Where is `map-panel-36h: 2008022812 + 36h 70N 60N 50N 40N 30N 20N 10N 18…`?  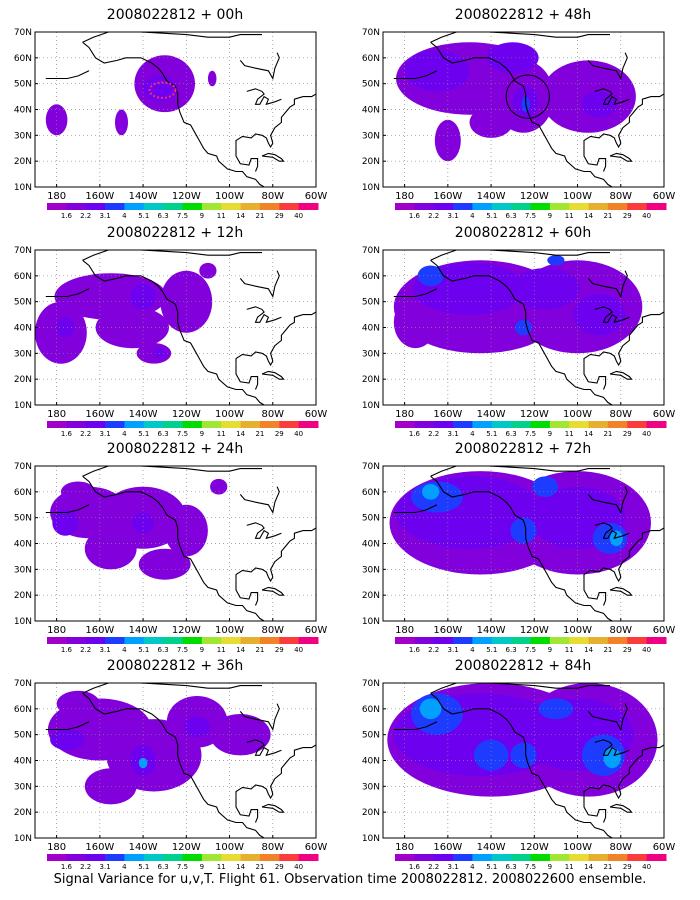 map-panel-36h: 2008022812 + 36h 70N 60N 50N 40N 30N 20N 10N 18… is located at coordinates (175, 761).